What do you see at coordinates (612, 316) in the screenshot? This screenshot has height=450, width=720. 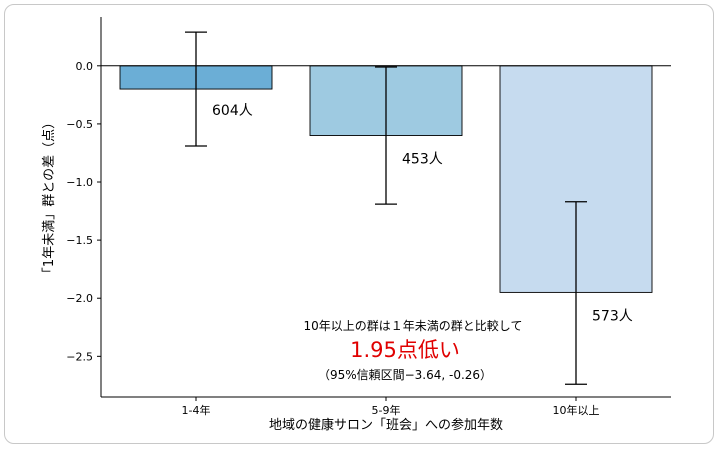 I see `bar-label-3: 573人` at bounding box center [612, 316].